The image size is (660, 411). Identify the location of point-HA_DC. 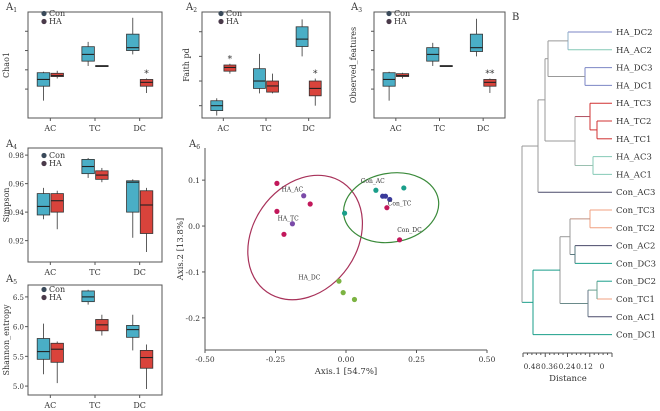
(343, 293).